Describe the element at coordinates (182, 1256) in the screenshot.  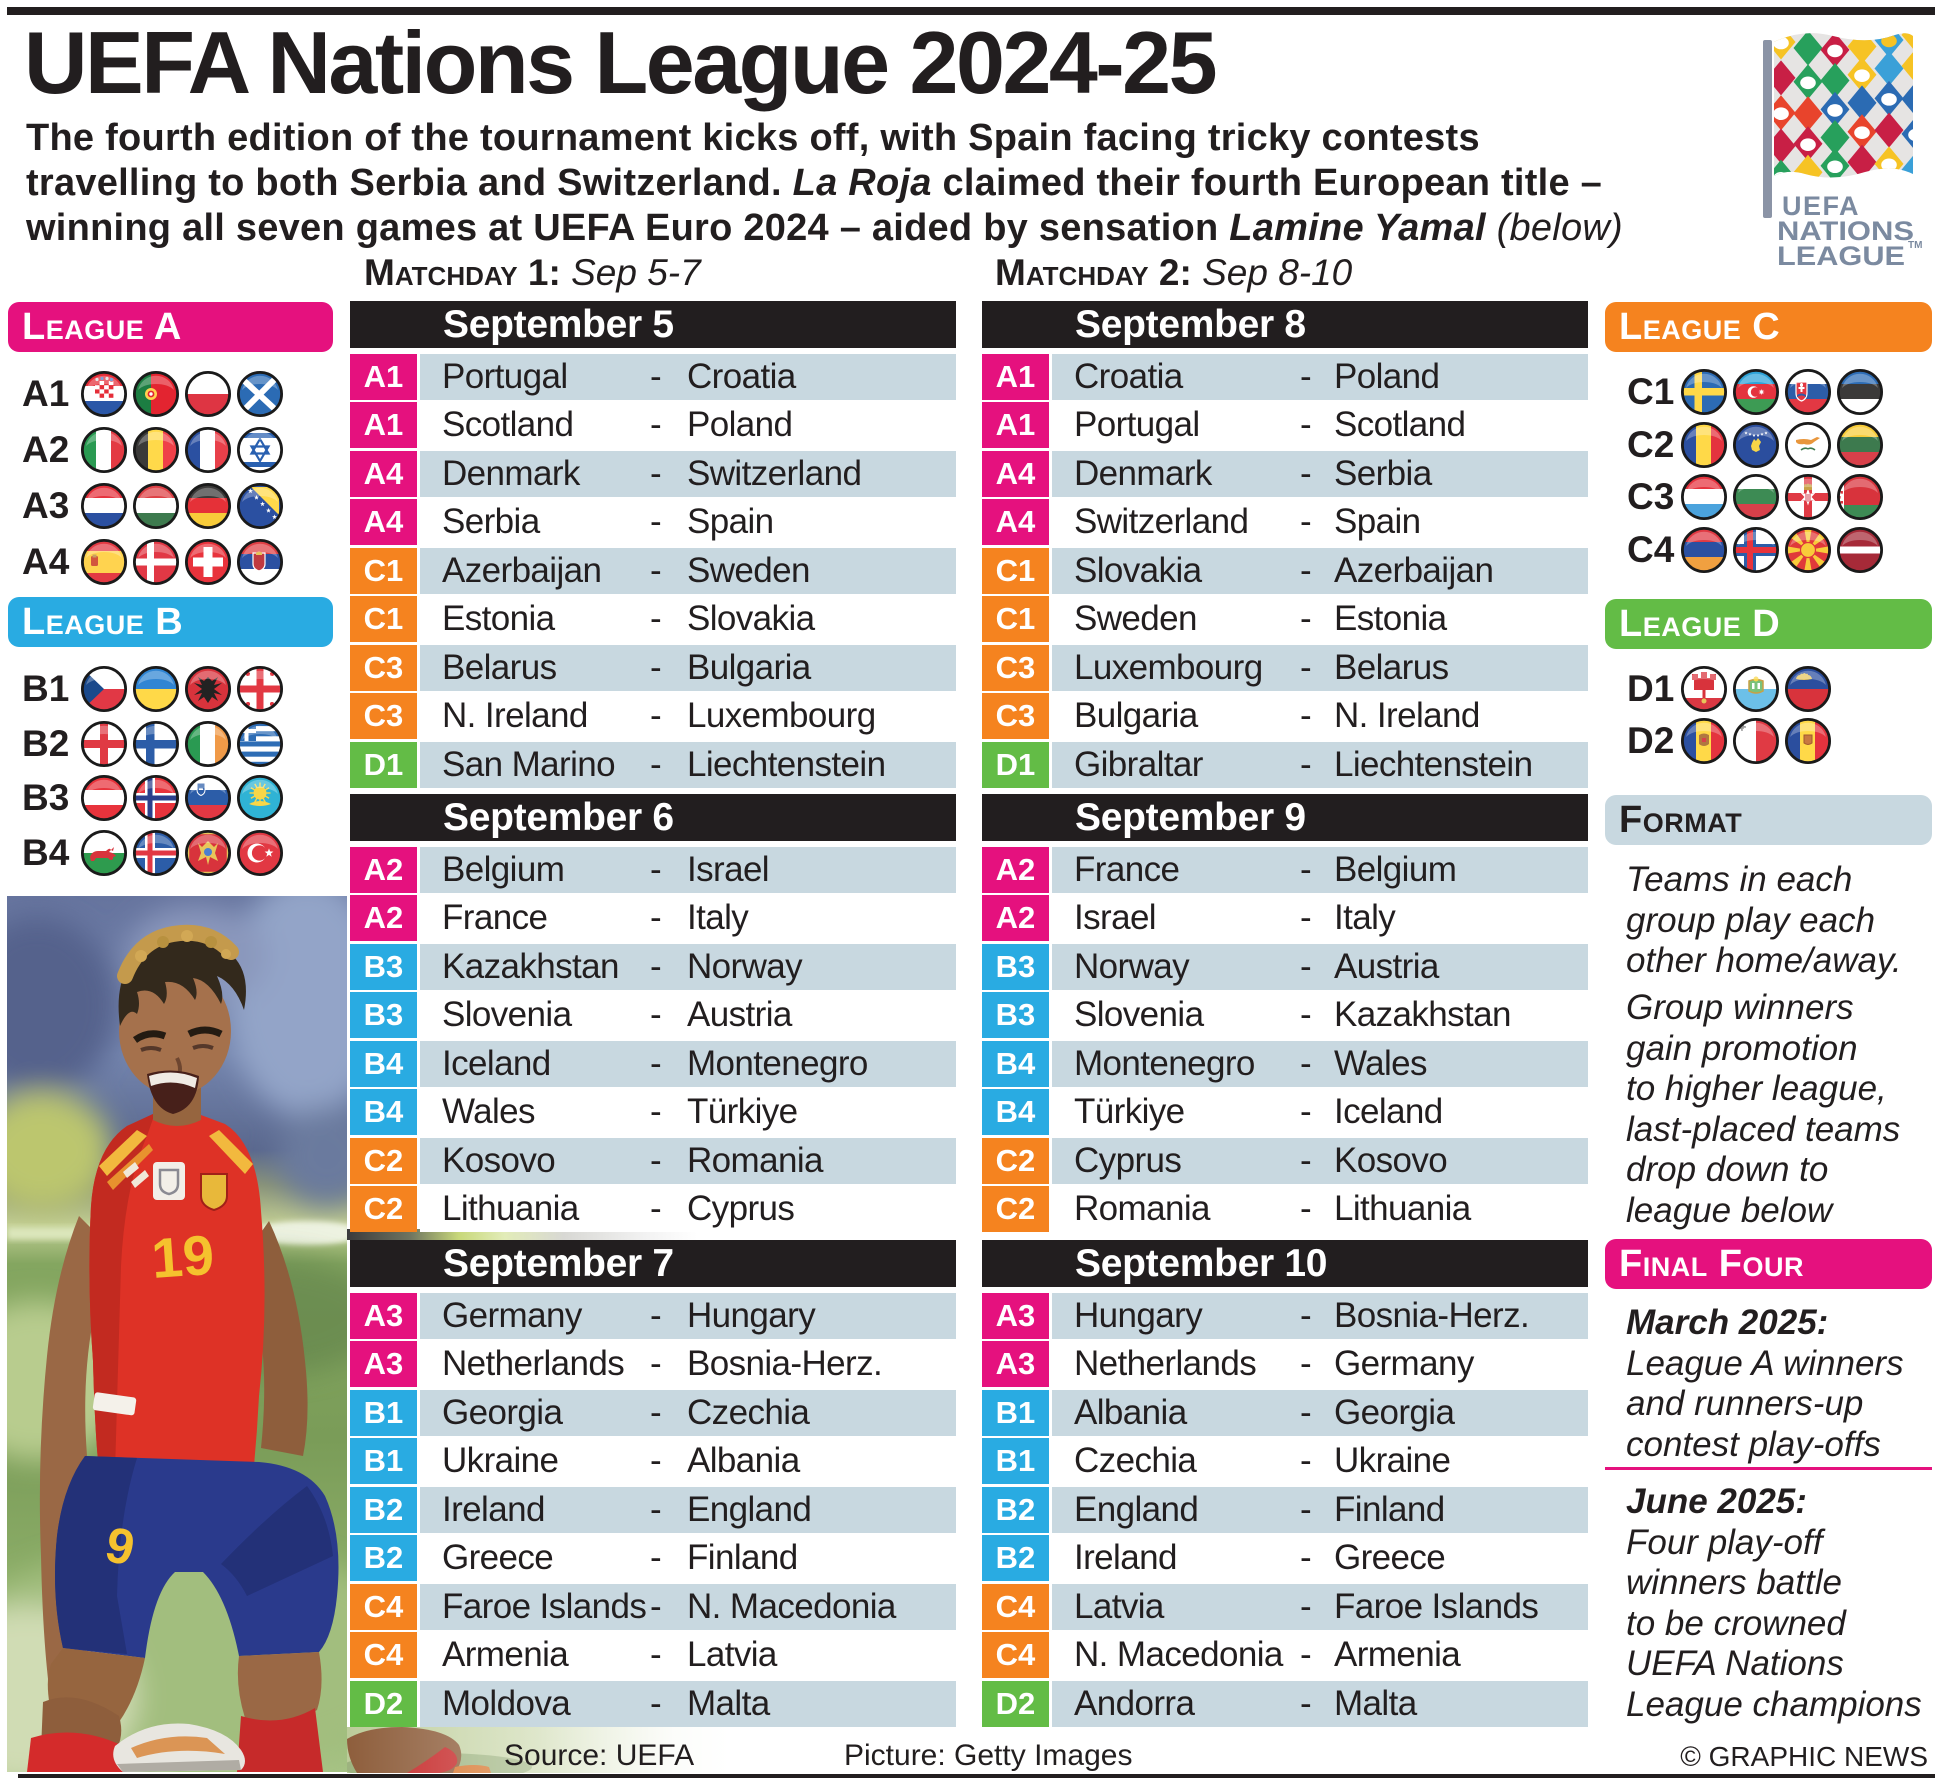
I see `svg-text: 19` at that location.